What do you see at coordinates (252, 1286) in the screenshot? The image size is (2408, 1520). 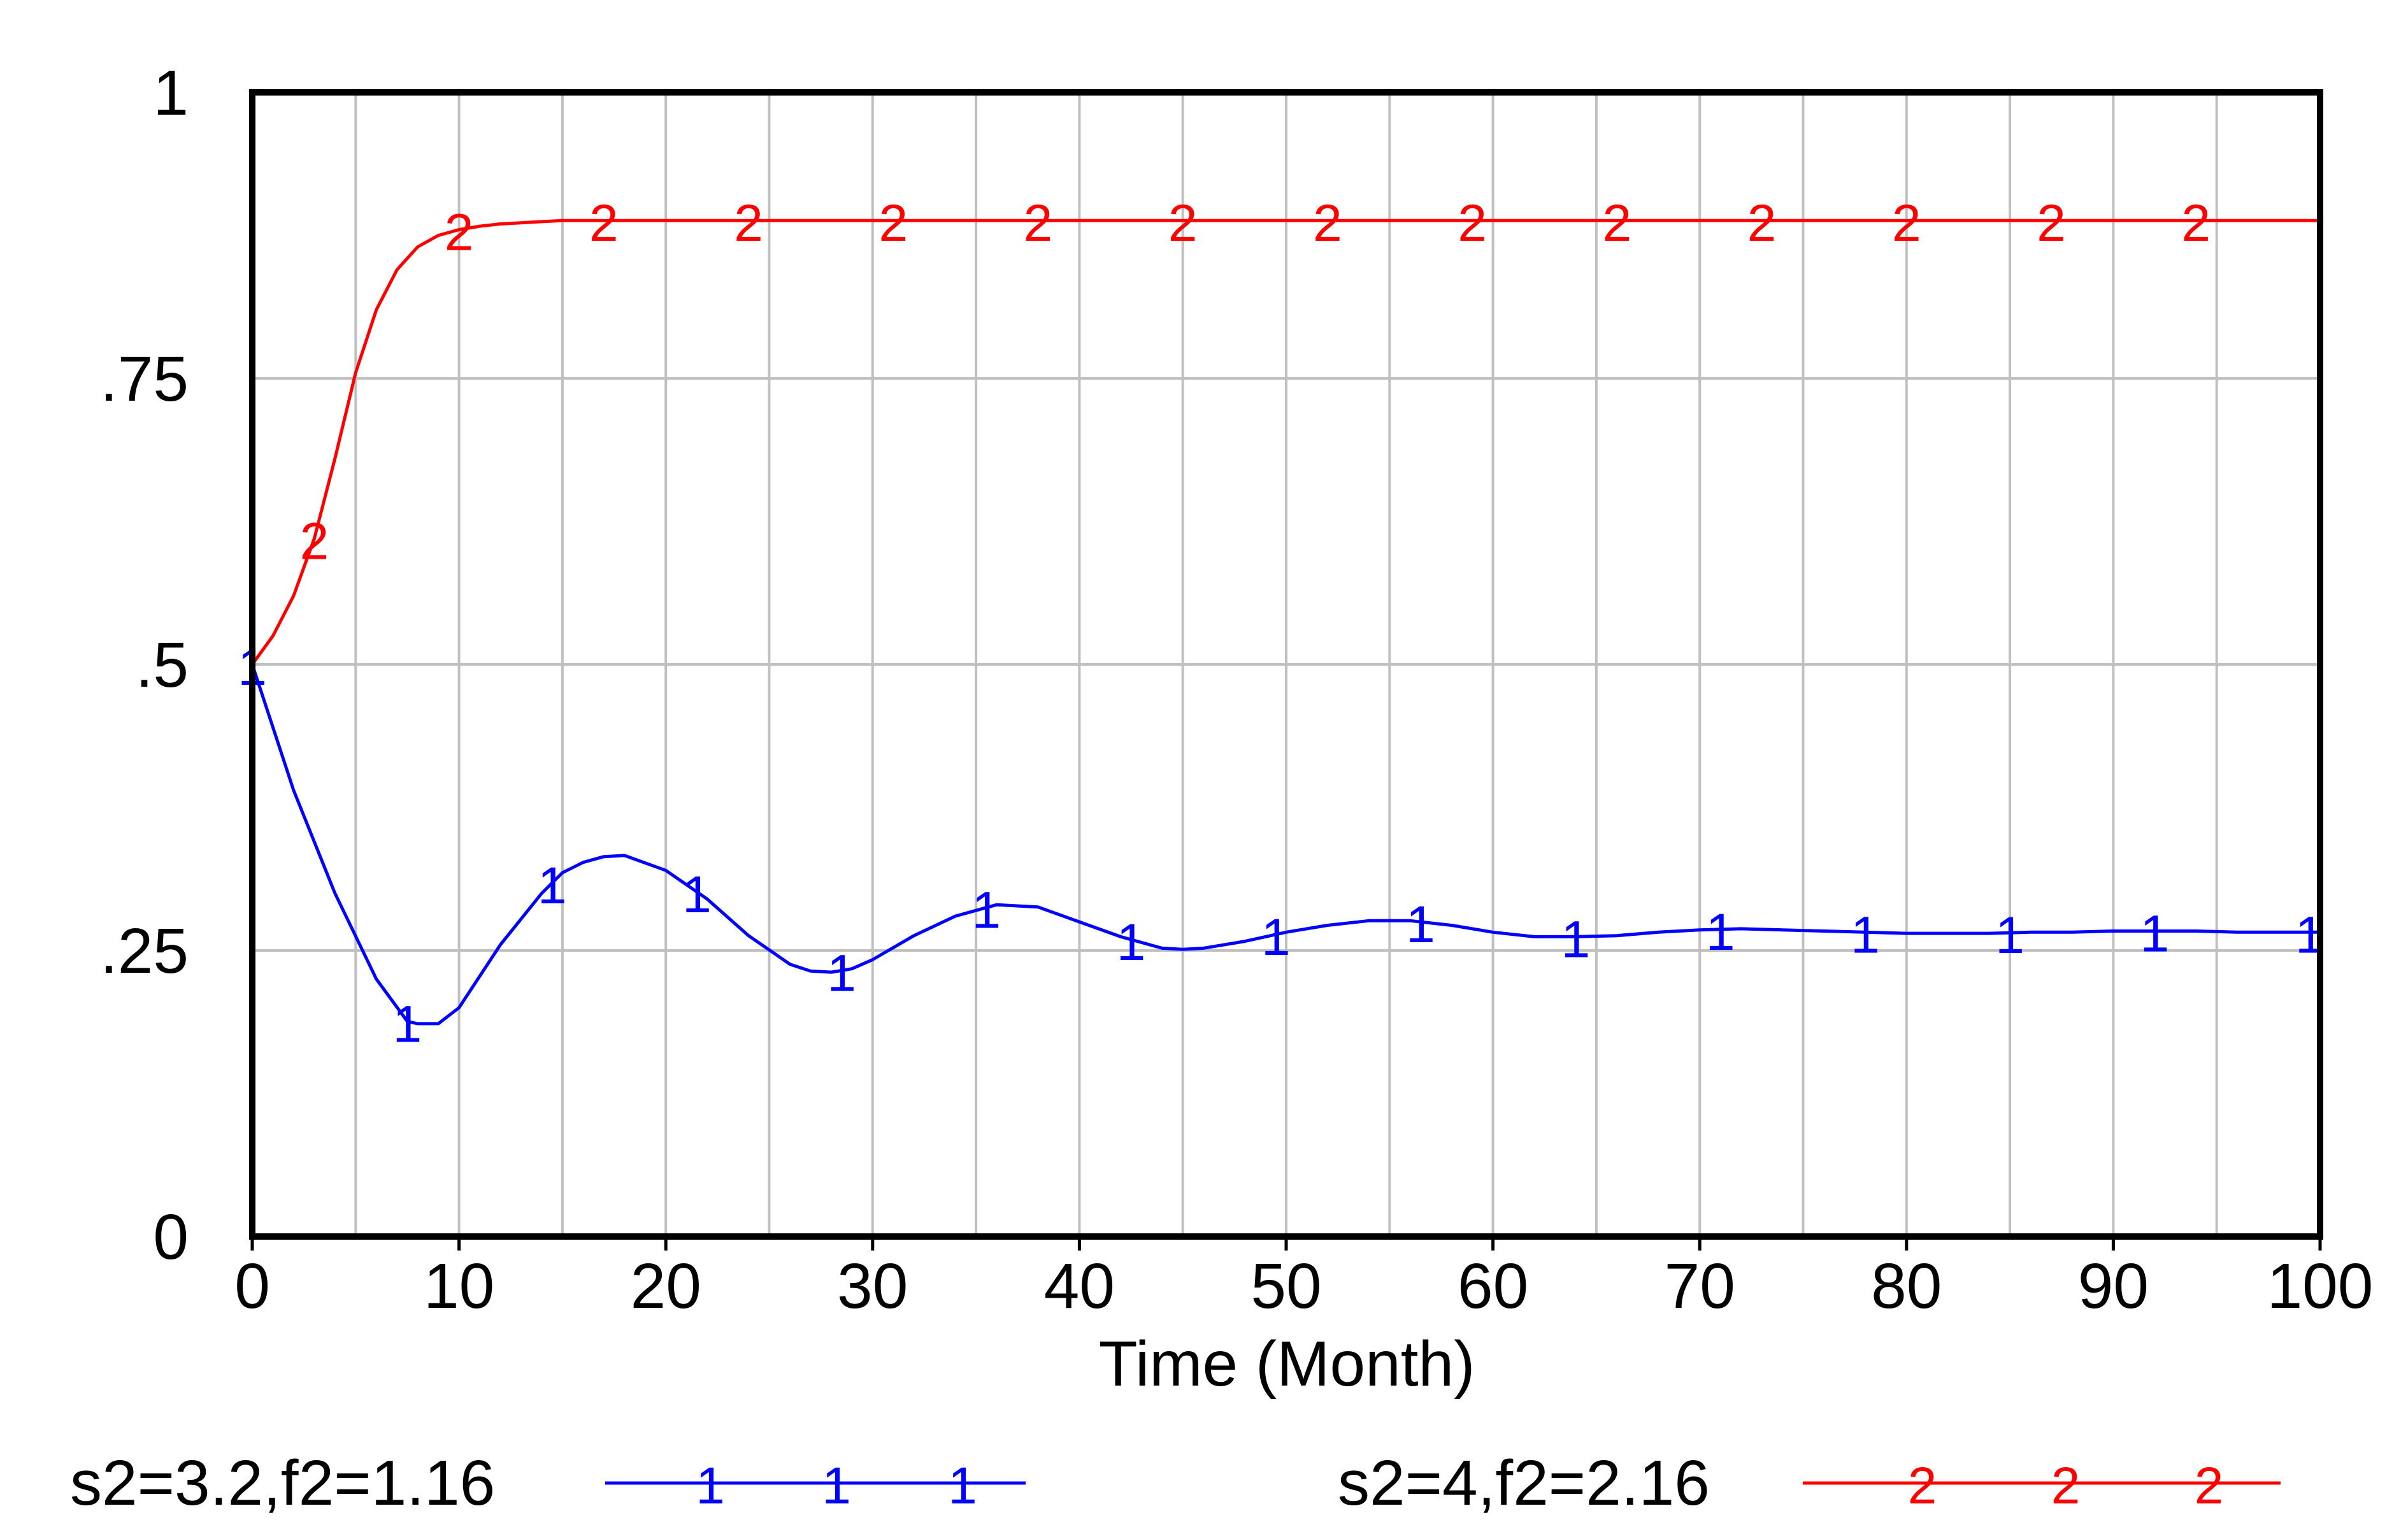 I see `x-tick-label: 0` at bounding box center [252, 1286].